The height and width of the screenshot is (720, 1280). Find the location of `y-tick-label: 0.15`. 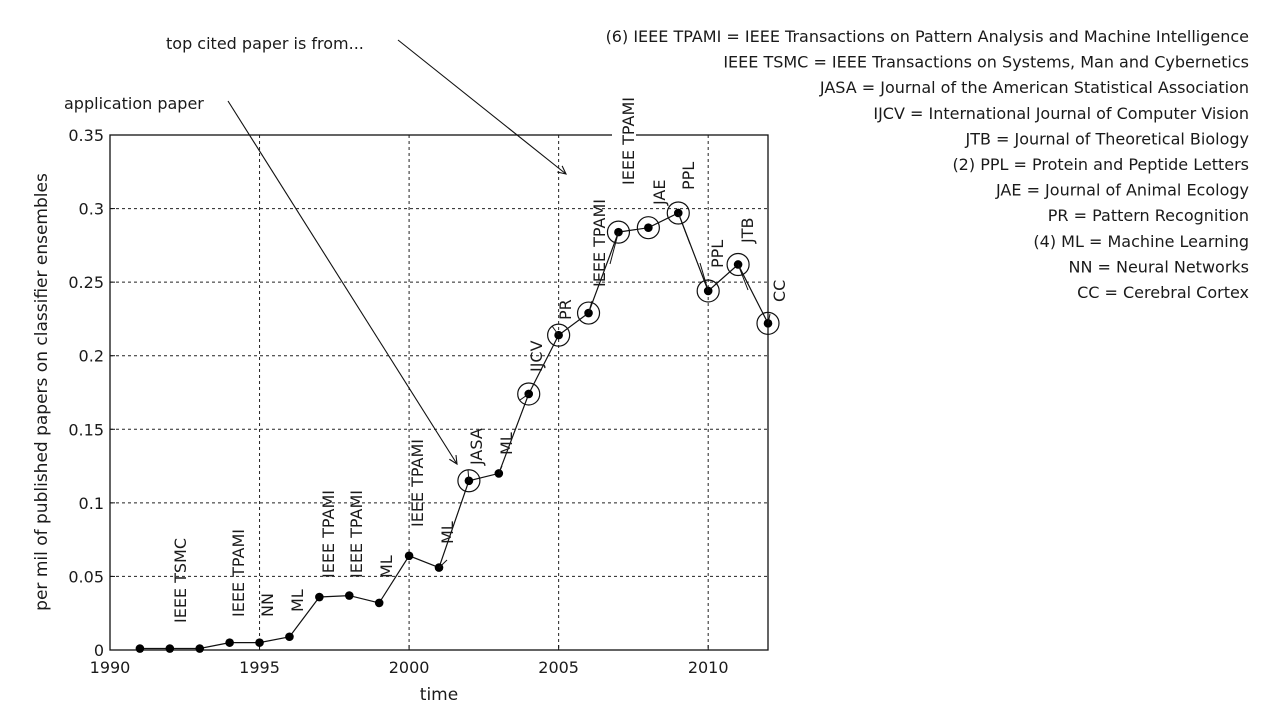

y-tick-label: 0.15 is located at coordinates (86, 429).